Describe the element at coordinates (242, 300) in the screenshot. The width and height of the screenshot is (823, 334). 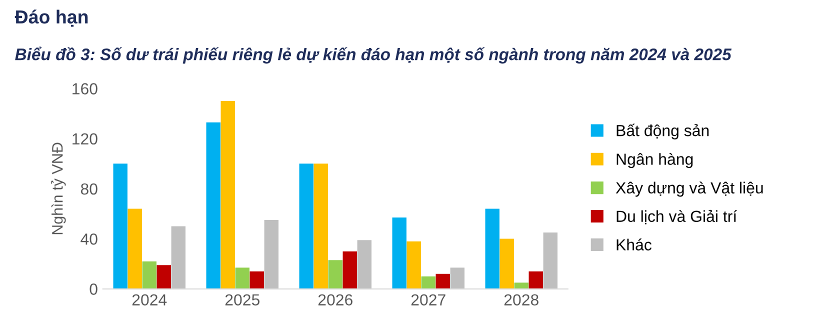
I see `x-tick-label: 2025` at that location.